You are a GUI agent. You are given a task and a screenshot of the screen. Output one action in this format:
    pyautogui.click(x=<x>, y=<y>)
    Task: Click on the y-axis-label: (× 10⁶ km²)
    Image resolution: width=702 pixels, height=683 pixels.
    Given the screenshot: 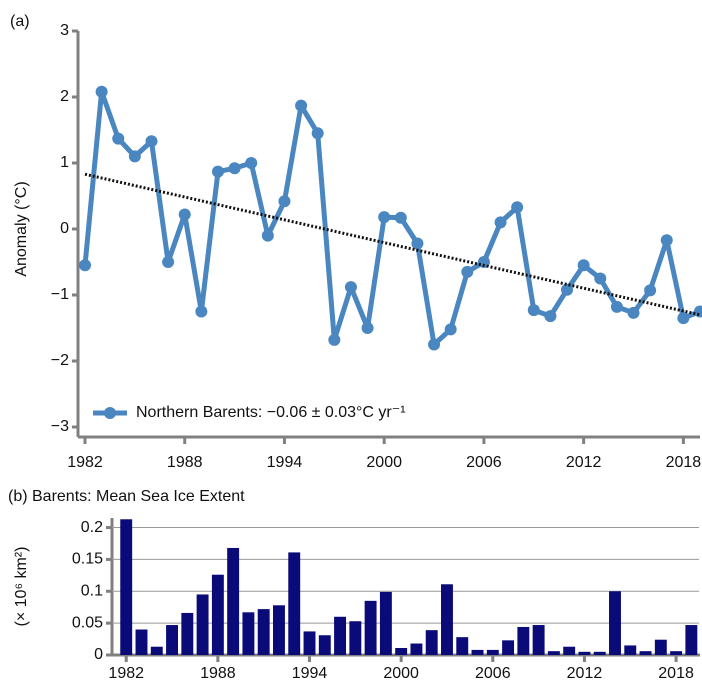 What is the action you would take?
    pyautogui.click(x=21, y=587)
    